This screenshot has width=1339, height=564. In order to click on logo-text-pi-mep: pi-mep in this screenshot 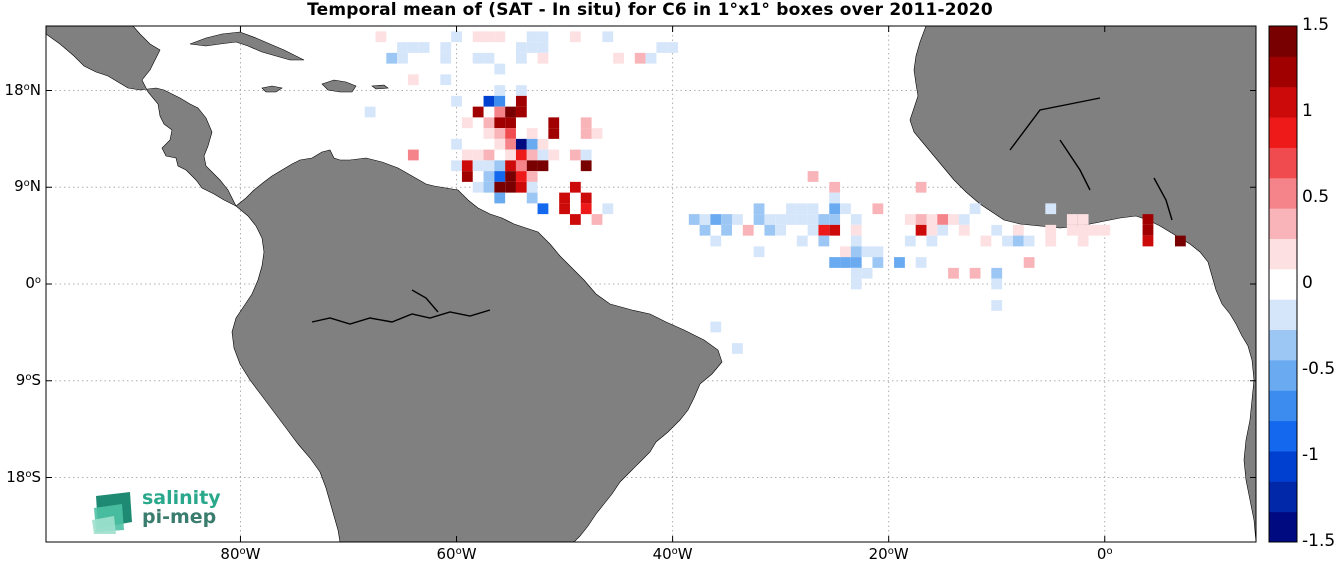, I will do `click(179, 517)`.